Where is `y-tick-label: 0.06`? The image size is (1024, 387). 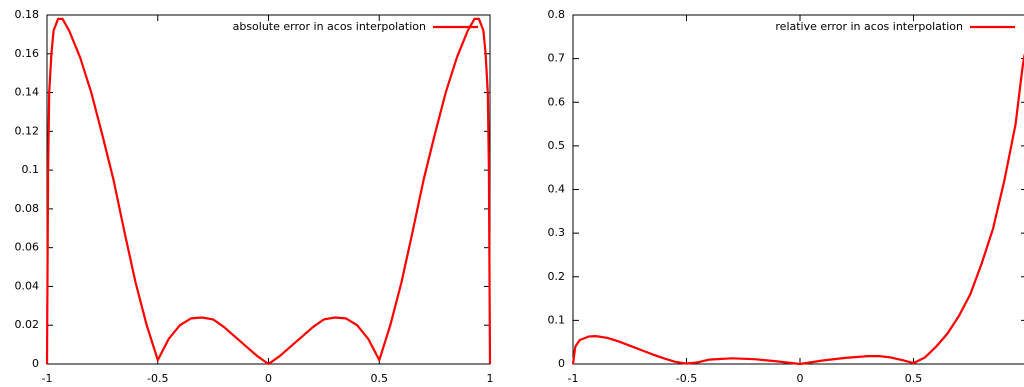
y-tick-label: 0.06 is located at coordinates (27, 247).